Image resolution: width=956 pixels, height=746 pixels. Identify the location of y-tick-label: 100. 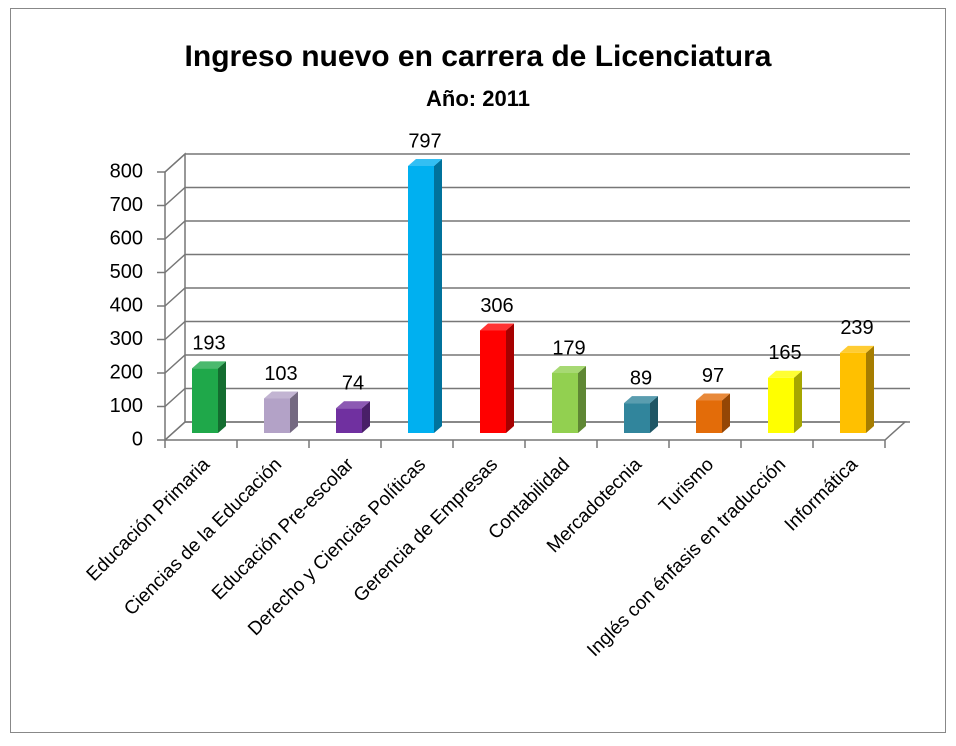
(126, 406).